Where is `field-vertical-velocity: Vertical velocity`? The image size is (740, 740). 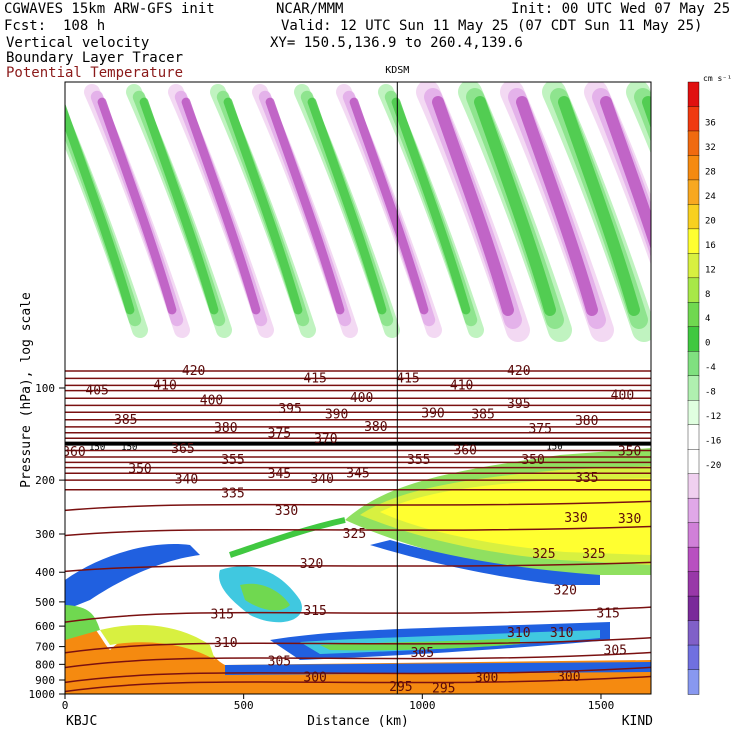 field-vertical-velocity: Vertical velocity is located at coordinates (78, 43).